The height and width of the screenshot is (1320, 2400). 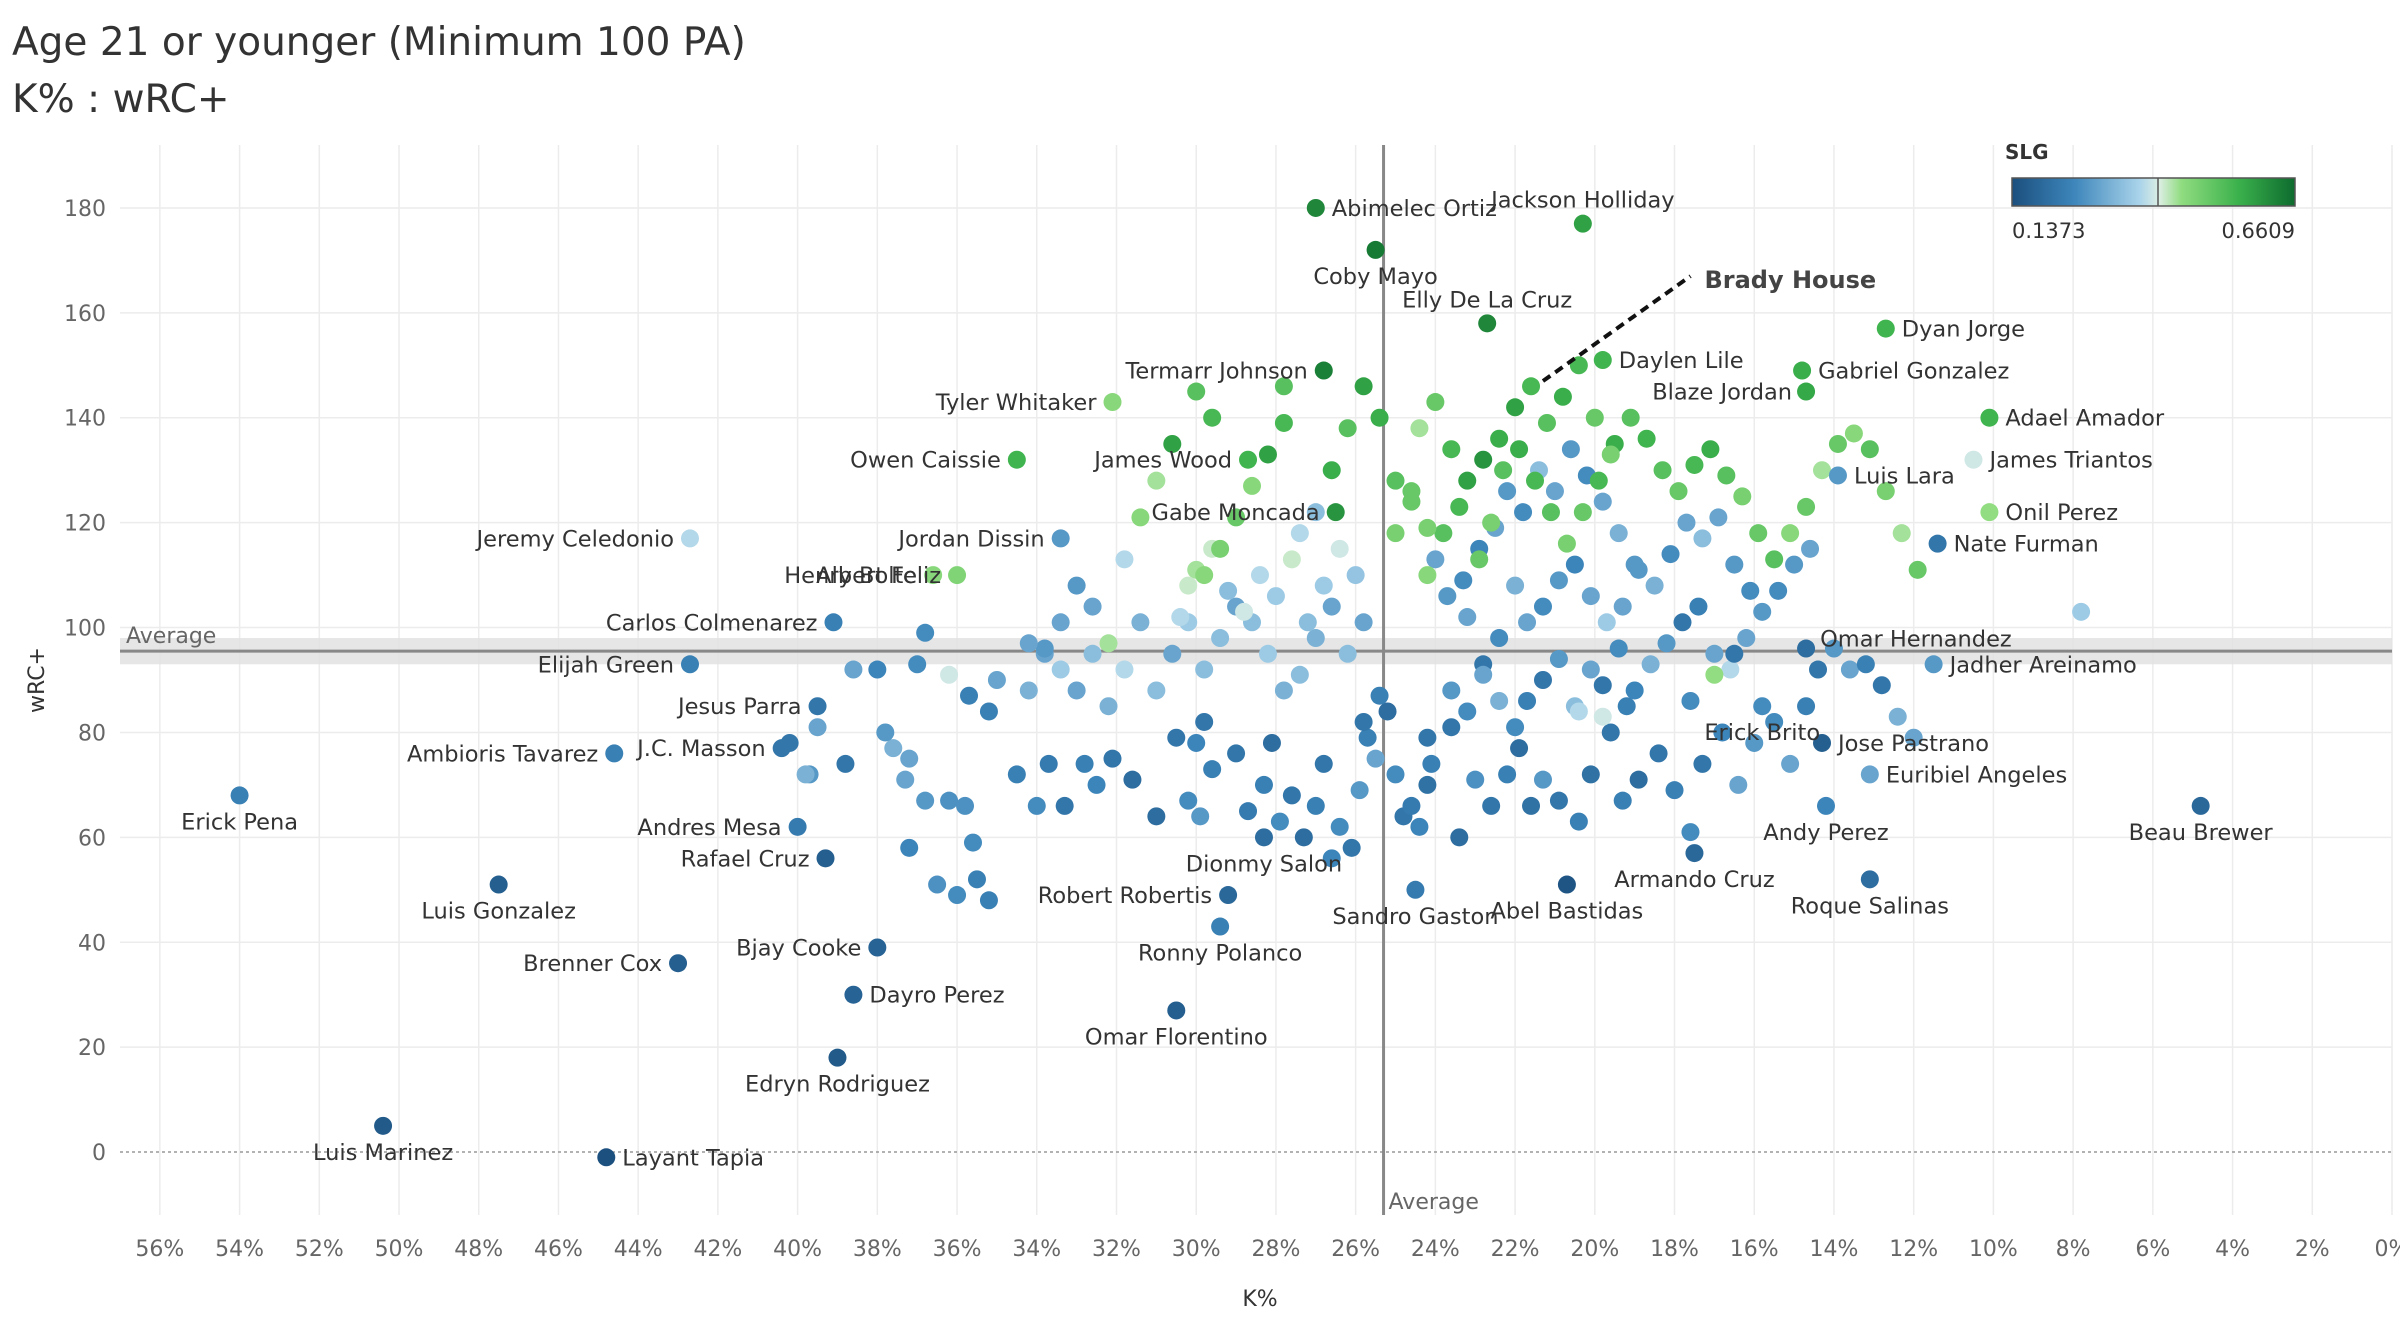 What do you see at coordinates (1762, 733) in the screenshot?
I see `point-label: Erick Brito` at bounding box center [1762, 733].